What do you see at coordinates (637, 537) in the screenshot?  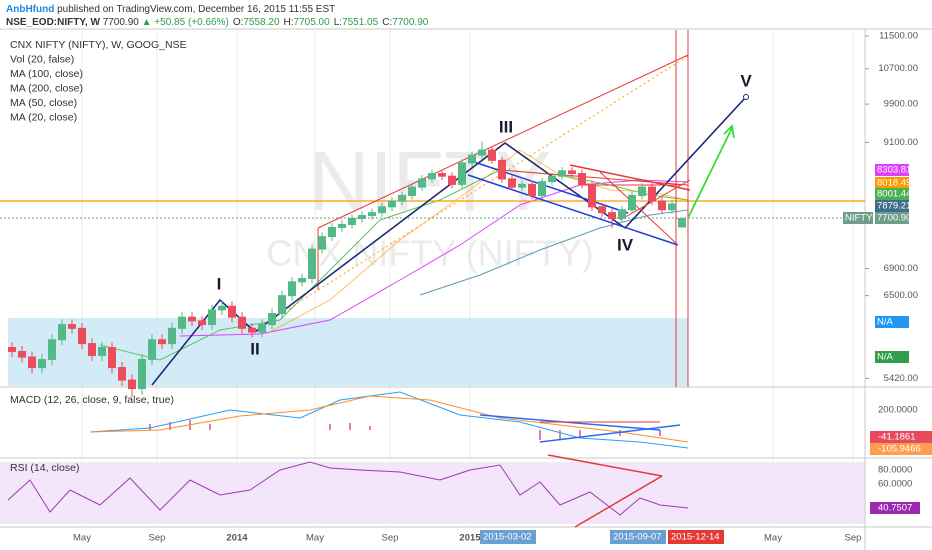 I see `date-mark: 2015-09-07` at bounding box center [637, 537].